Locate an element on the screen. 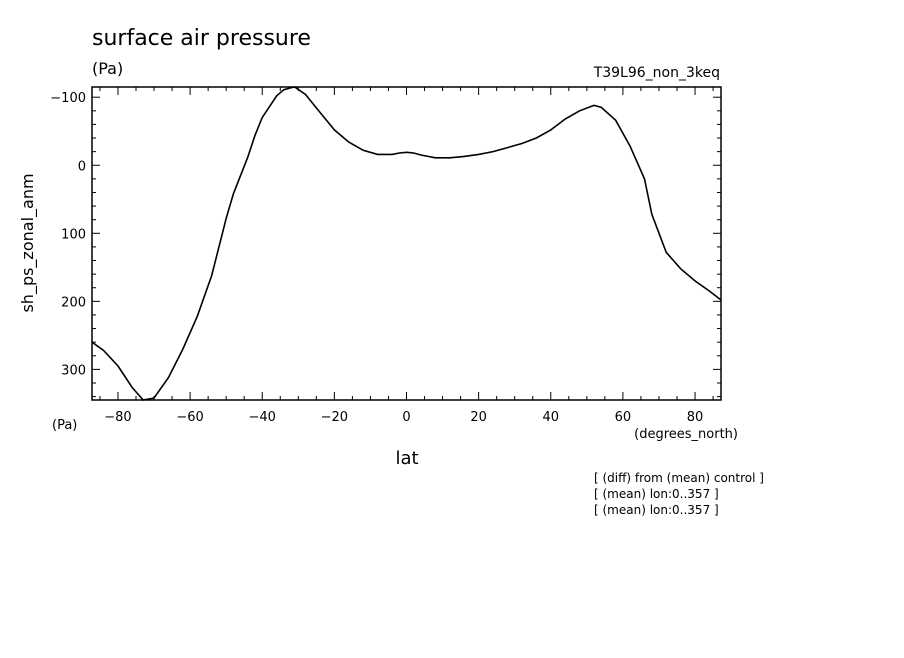  y-axis-label: sh_ps_zonal_anm is located at coordinates (28, 242).